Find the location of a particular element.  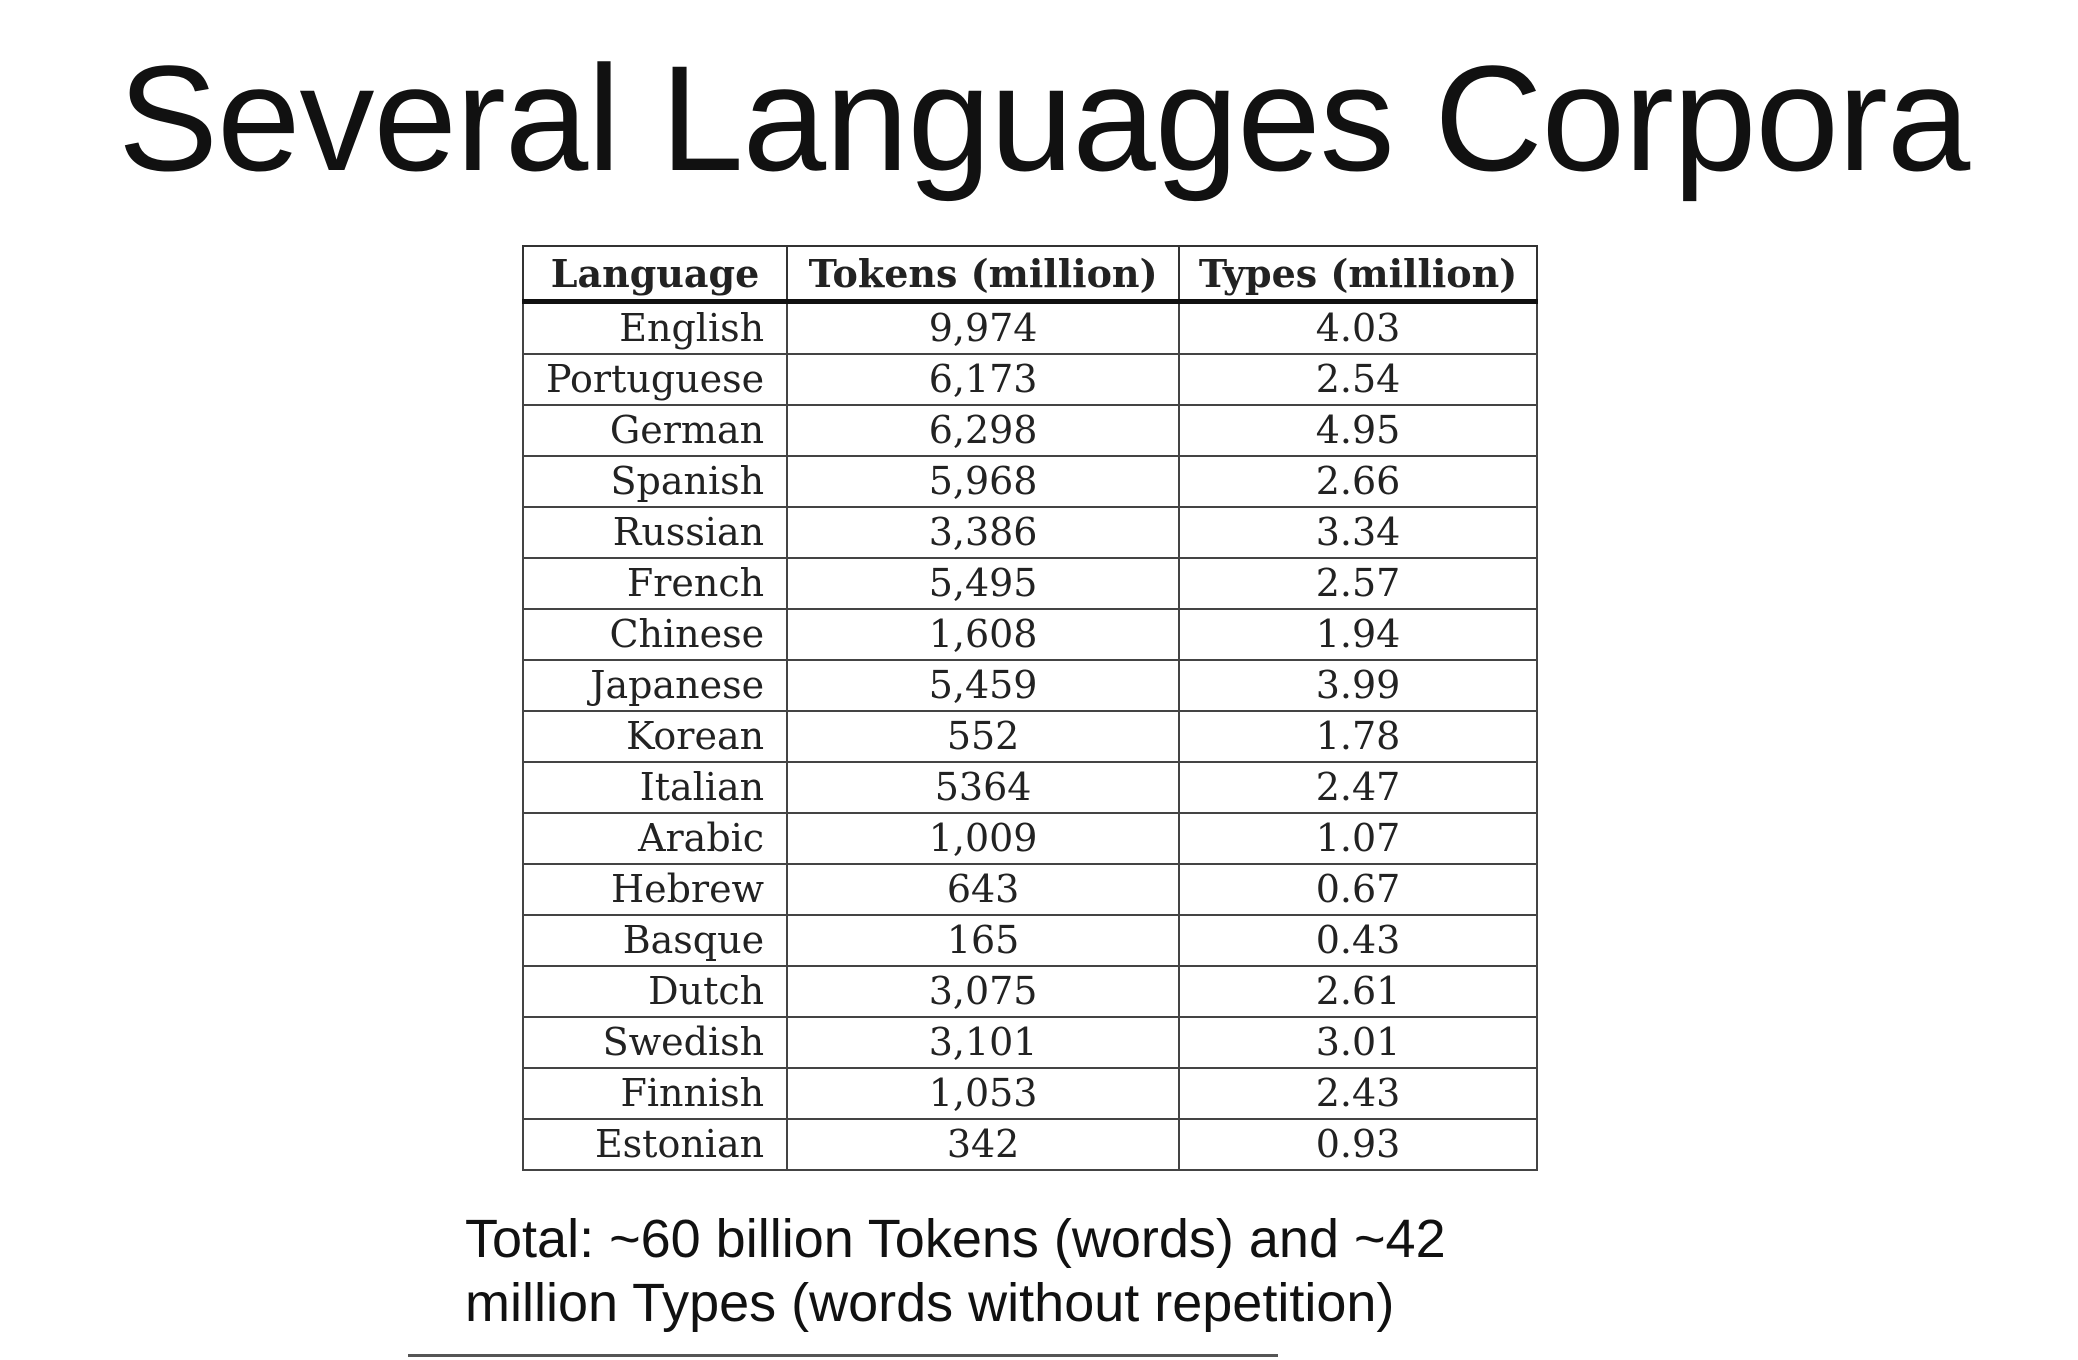

table-row: Hebrew 643 0.67 is located at coordinates (1029, 889).